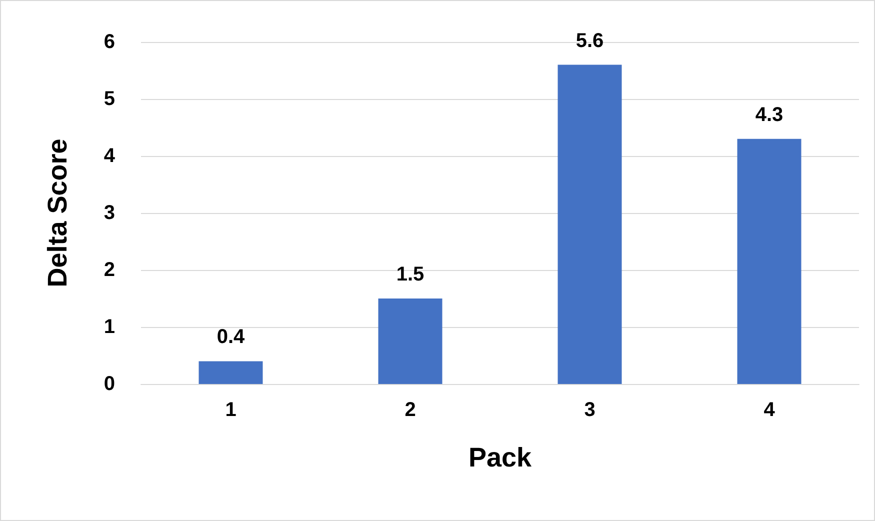 This screenshot has height=521, width=875. What do you see at coordinates (231, 337) in the screenshot?
I see `data-label: 0.4` at bounding box center [231, 337].